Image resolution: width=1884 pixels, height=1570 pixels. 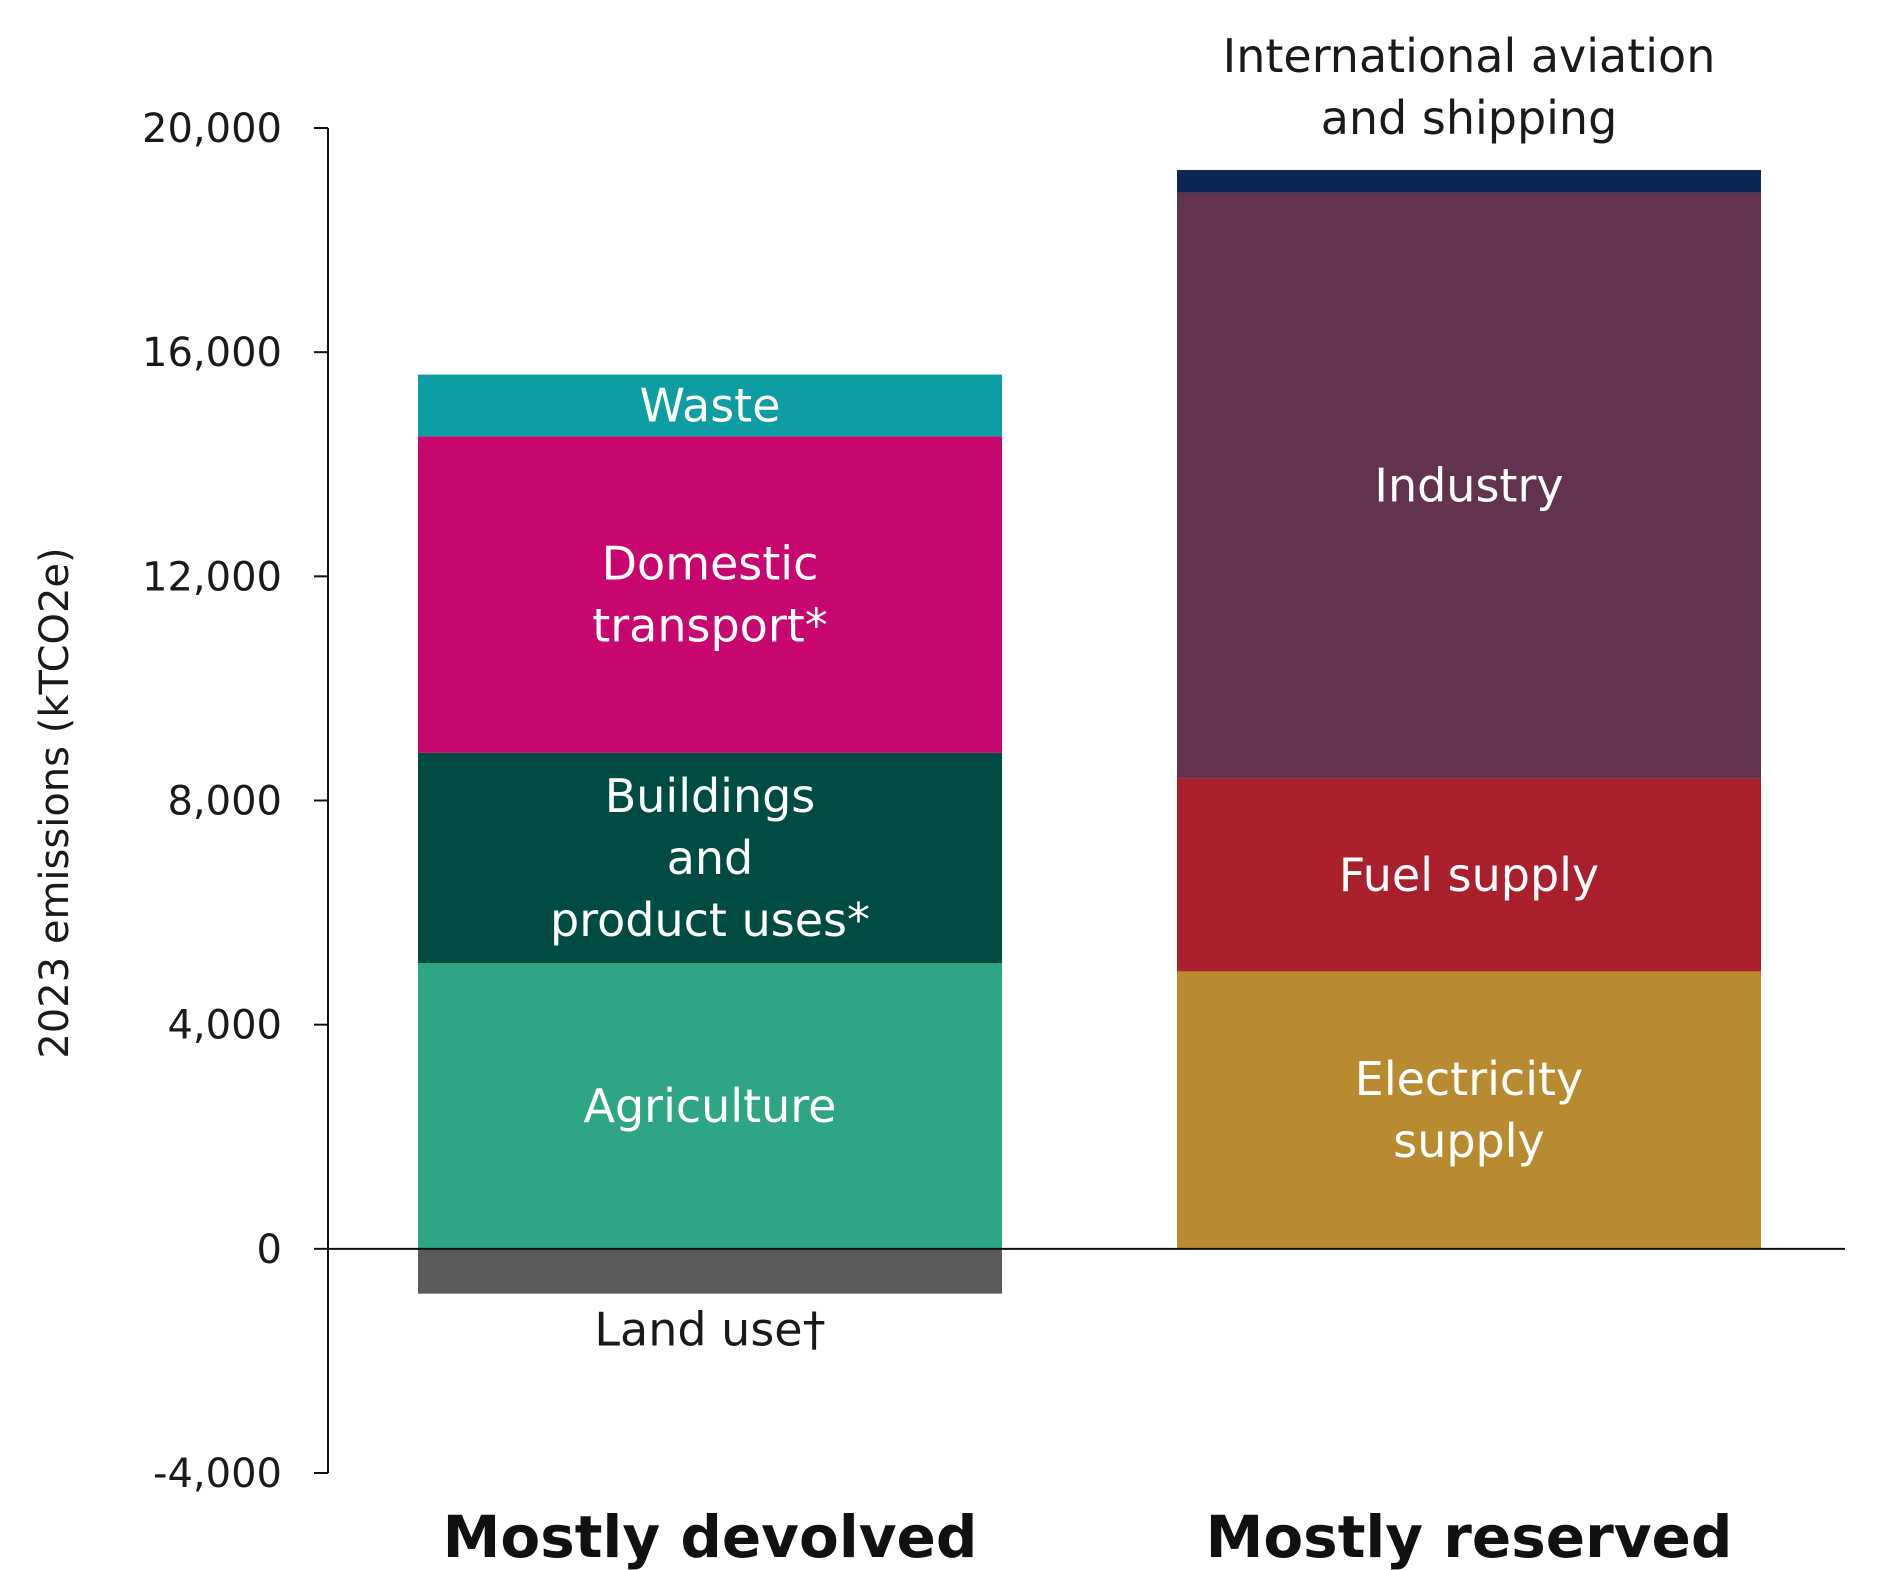 What do you see at coordinates (55, 802) in the screenshot?
I see `y-axis-title: 2023 emissions (kTCO2e)` at bounding box center [55, 802].